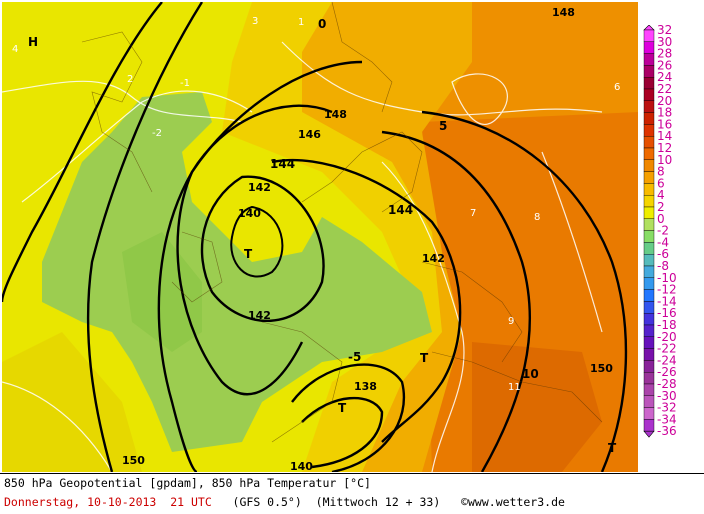 The width and height of the screenshot is (704, 514). I want to click on geo-label-144: 144, so click(282, 164).